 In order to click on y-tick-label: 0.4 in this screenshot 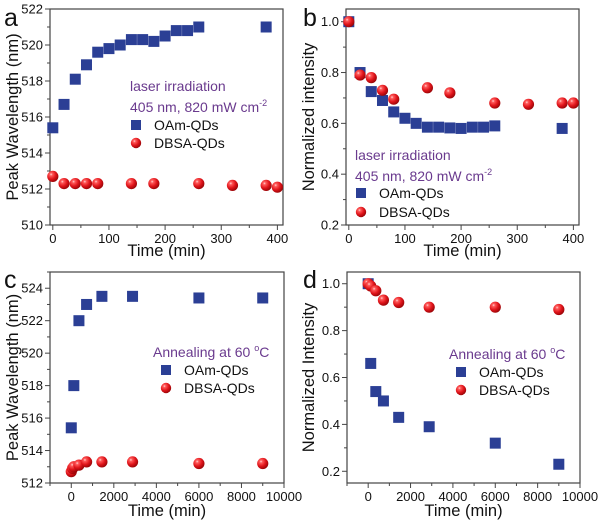, I will do `click(330, 174)`.